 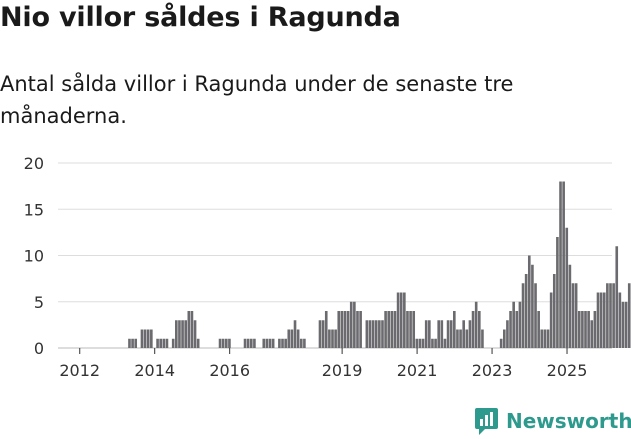 I want to click on x-tick-label-2012: 2012, so click(x=79, y=370).